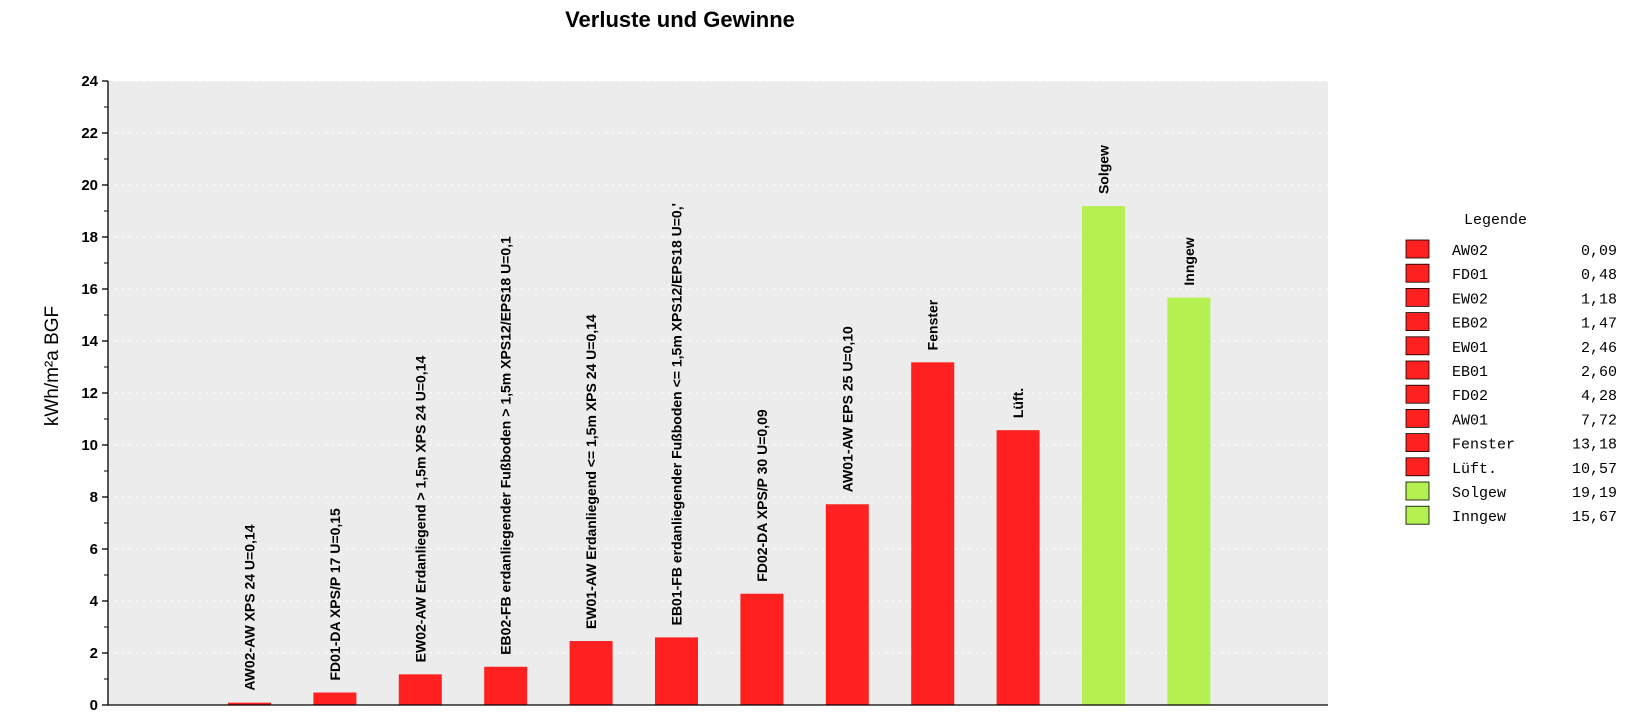 Image resolution: width=1633 pixels, height=719 pixels. What do you see at coordinates (680, 19) in the screenshot?
I see `chart-title: Verluste und Gewinne` at bounding box center [680, 19].